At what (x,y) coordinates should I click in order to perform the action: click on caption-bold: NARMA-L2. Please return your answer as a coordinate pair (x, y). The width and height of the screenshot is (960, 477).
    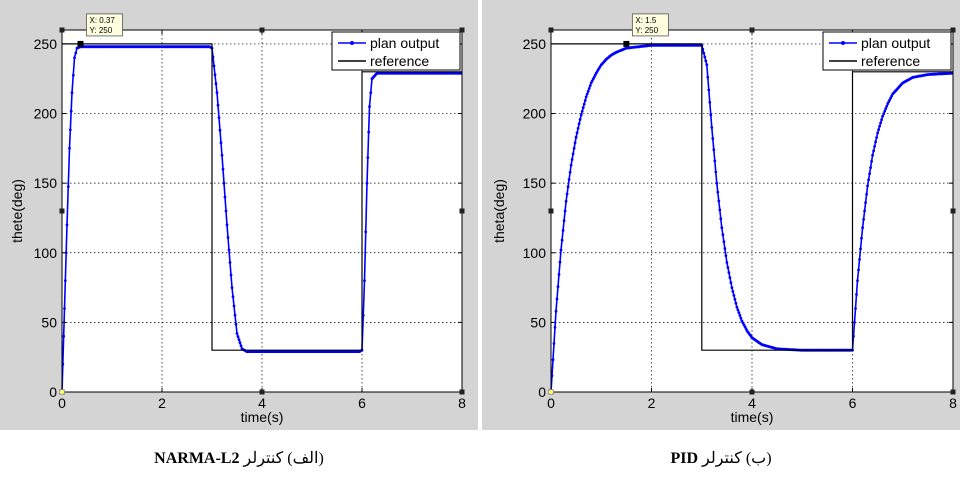
    Looking at the image, I should click on (197, 458).